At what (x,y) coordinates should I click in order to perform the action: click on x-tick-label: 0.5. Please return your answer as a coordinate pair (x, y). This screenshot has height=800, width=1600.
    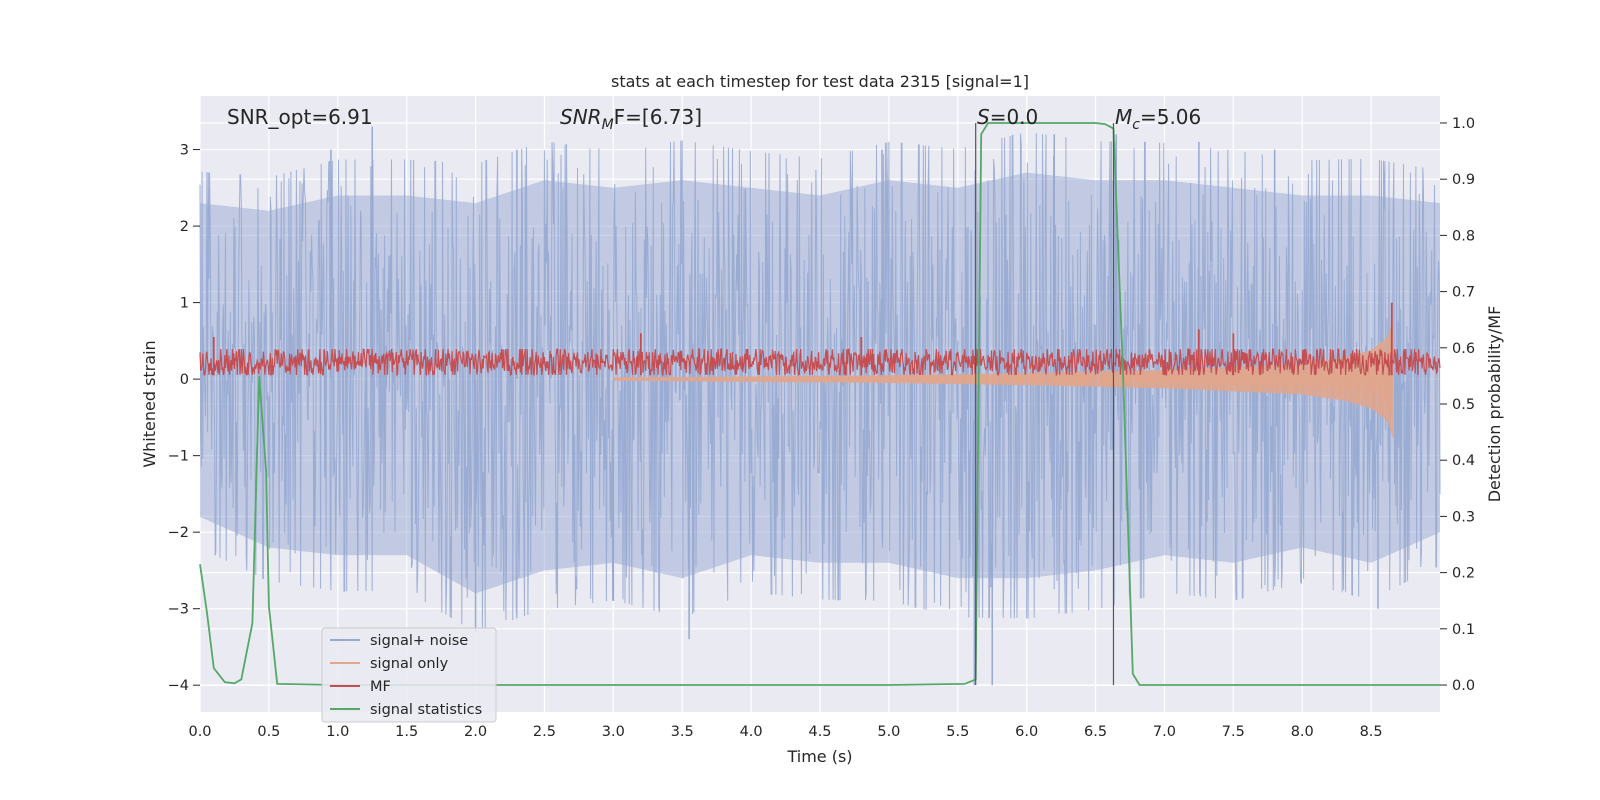
    Looking at the image, I should click on (268, 732).